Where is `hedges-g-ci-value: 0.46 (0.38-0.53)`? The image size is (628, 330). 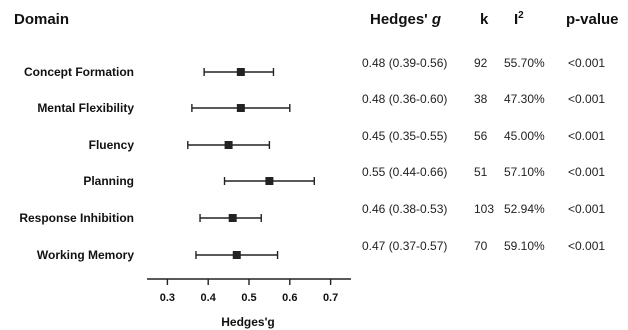 hedges-g-ci-value: 0.46 (0.38-0.53) is located at coordinates (404, 209).